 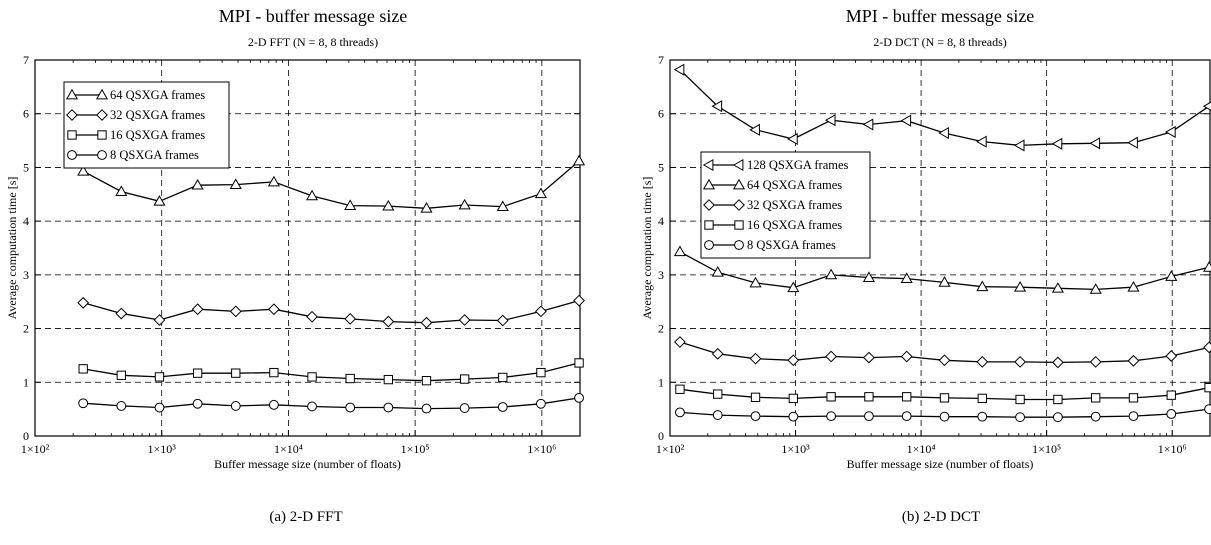 I want to click on x-tick-label: 1×10⁵, so click(x=1046, y=449).